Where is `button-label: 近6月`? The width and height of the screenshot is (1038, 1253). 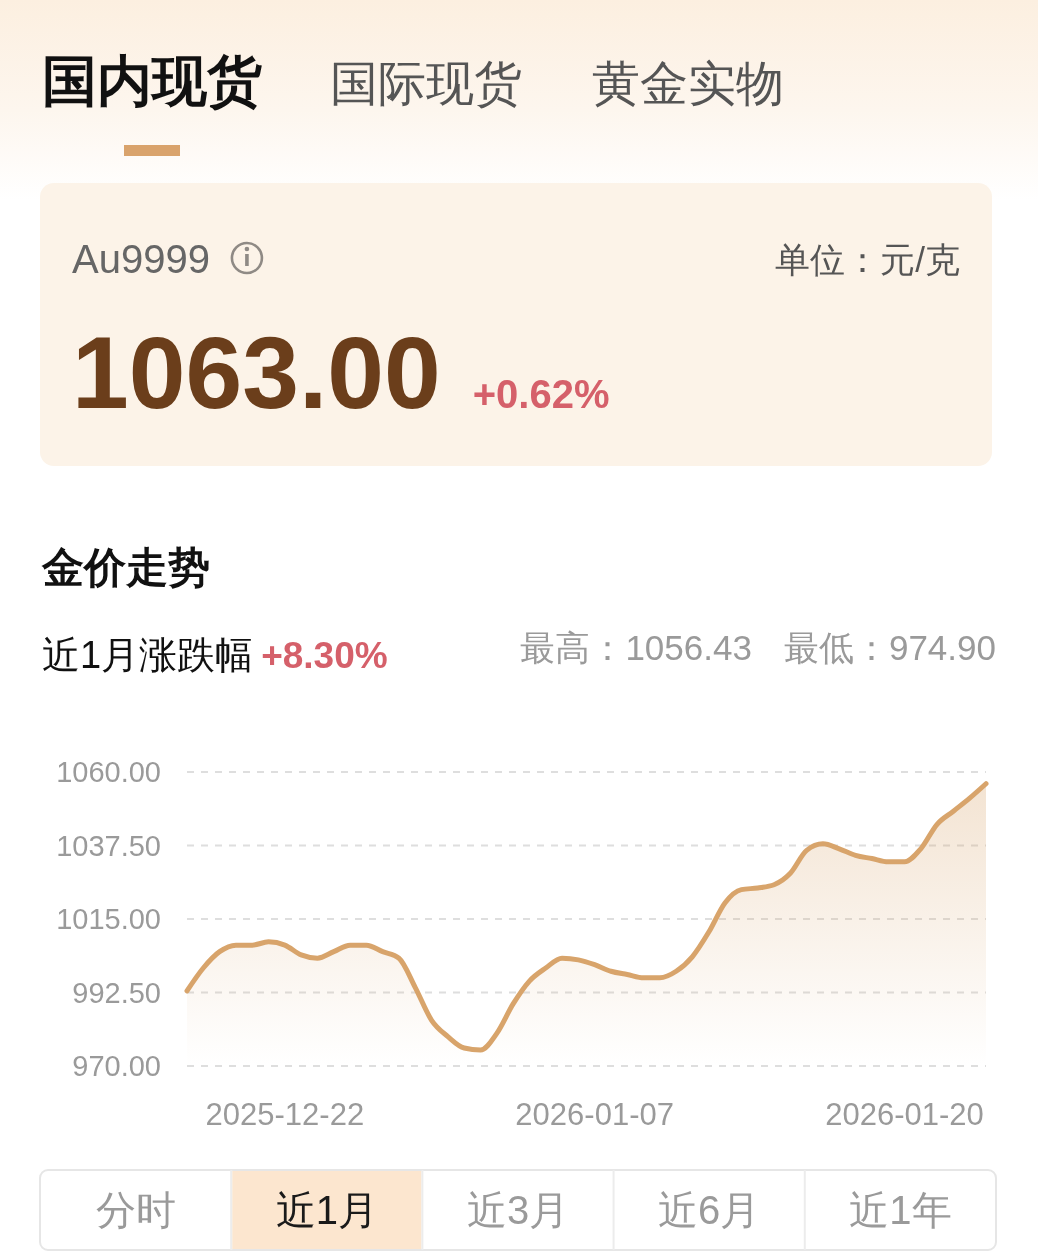 button-label: 近6月 is located at coordinates (709, 1210).